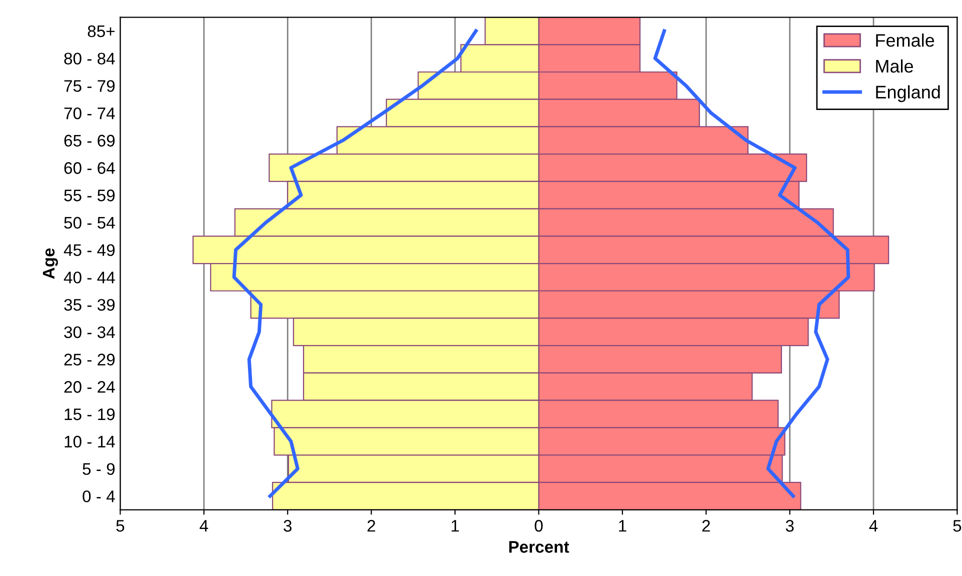  I want to click on y-tick-label: 10 - 14, so click(89, 442).